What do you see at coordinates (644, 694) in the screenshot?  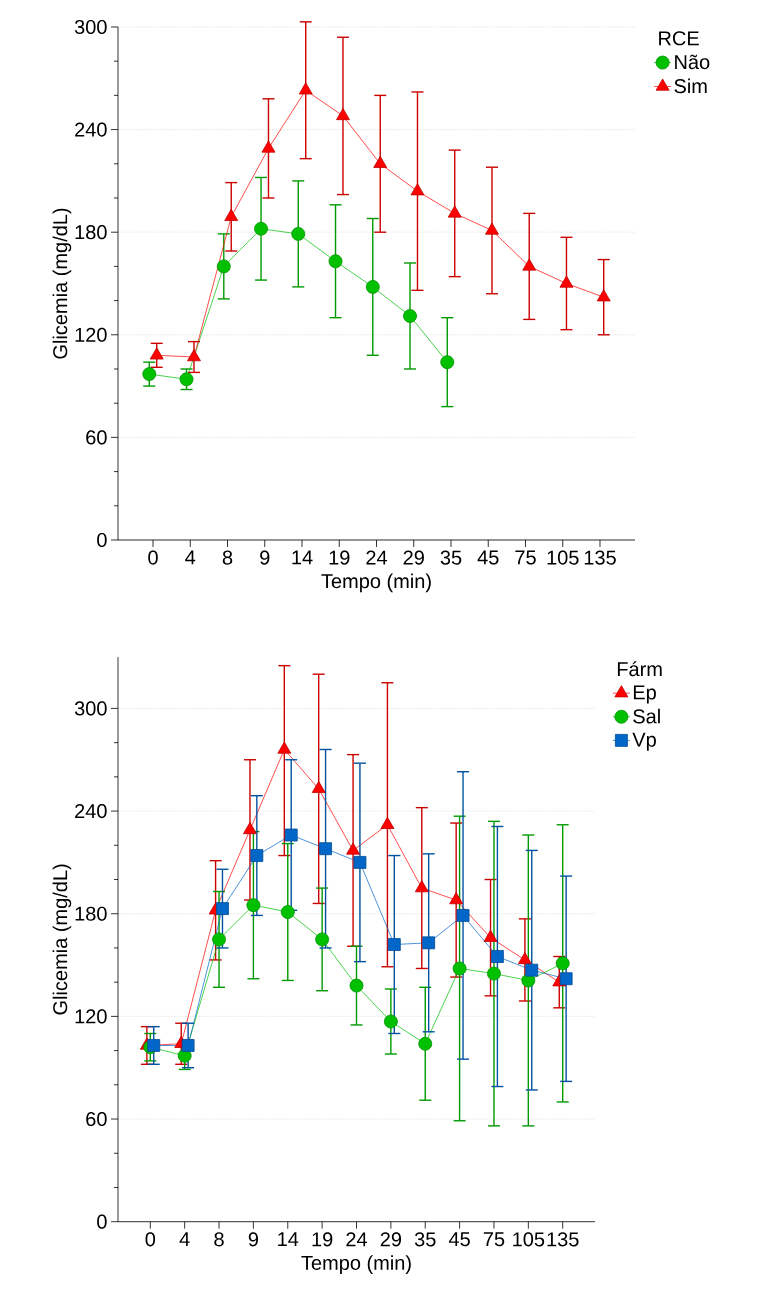 I see `legend-label: Ep` at bounding box center [644, 694].